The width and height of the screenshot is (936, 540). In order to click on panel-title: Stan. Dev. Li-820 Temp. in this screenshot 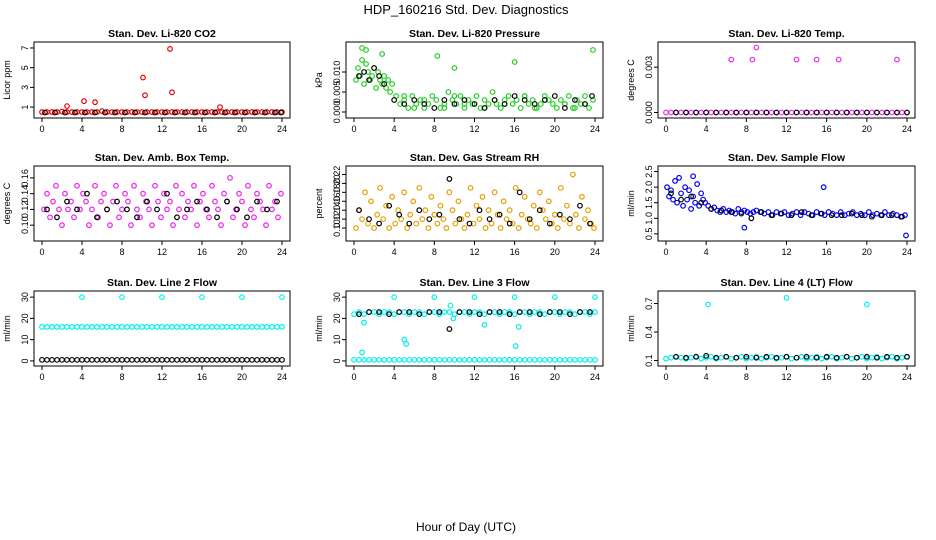, I will do `click(786, 34)`.